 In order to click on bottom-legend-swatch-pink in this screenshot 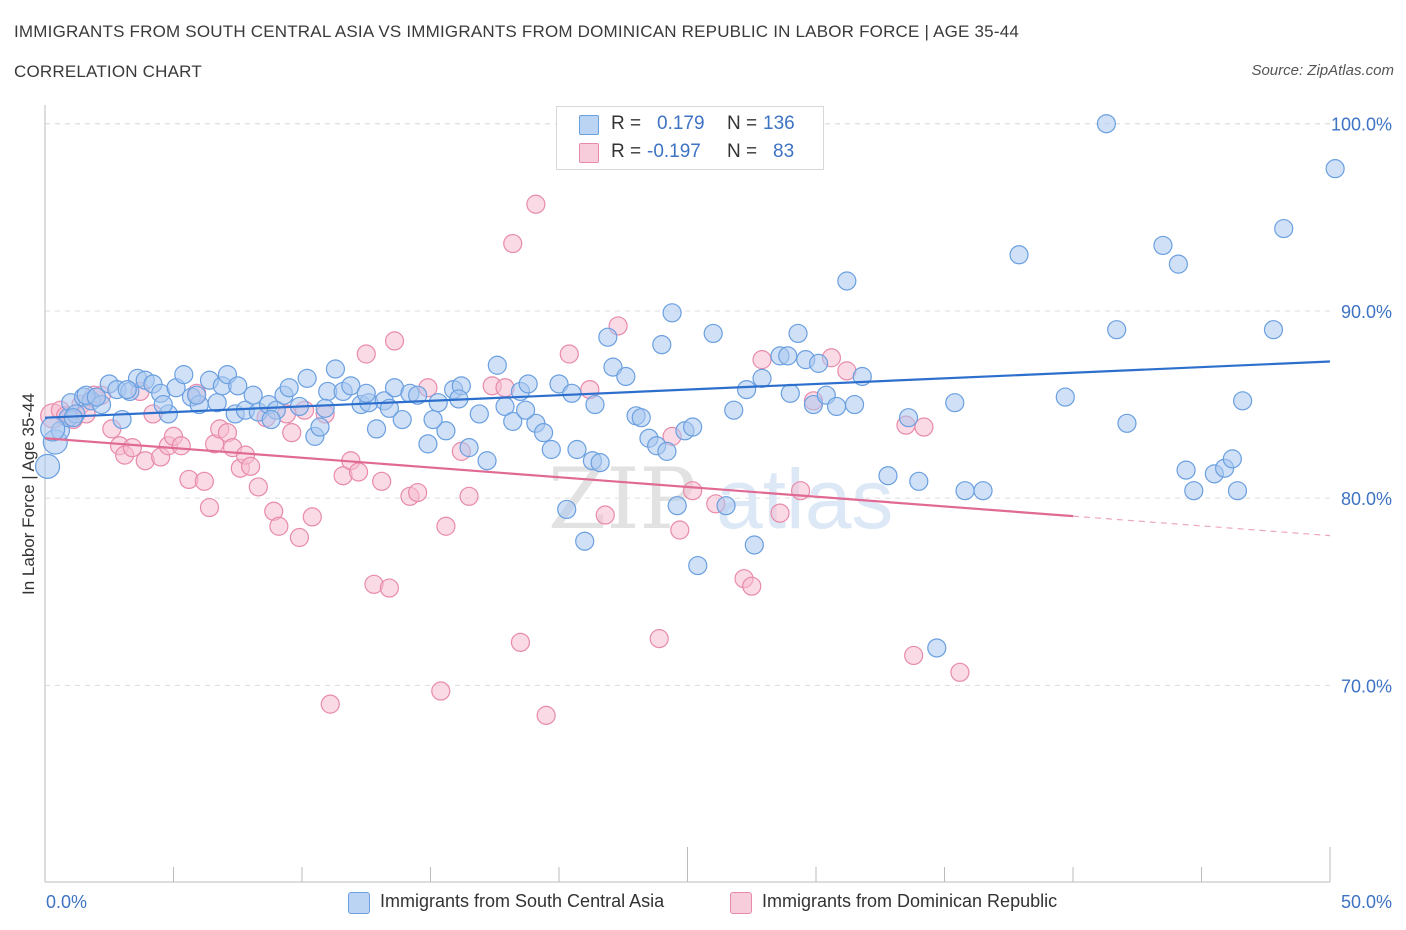, I will do `click(741, 903)`.